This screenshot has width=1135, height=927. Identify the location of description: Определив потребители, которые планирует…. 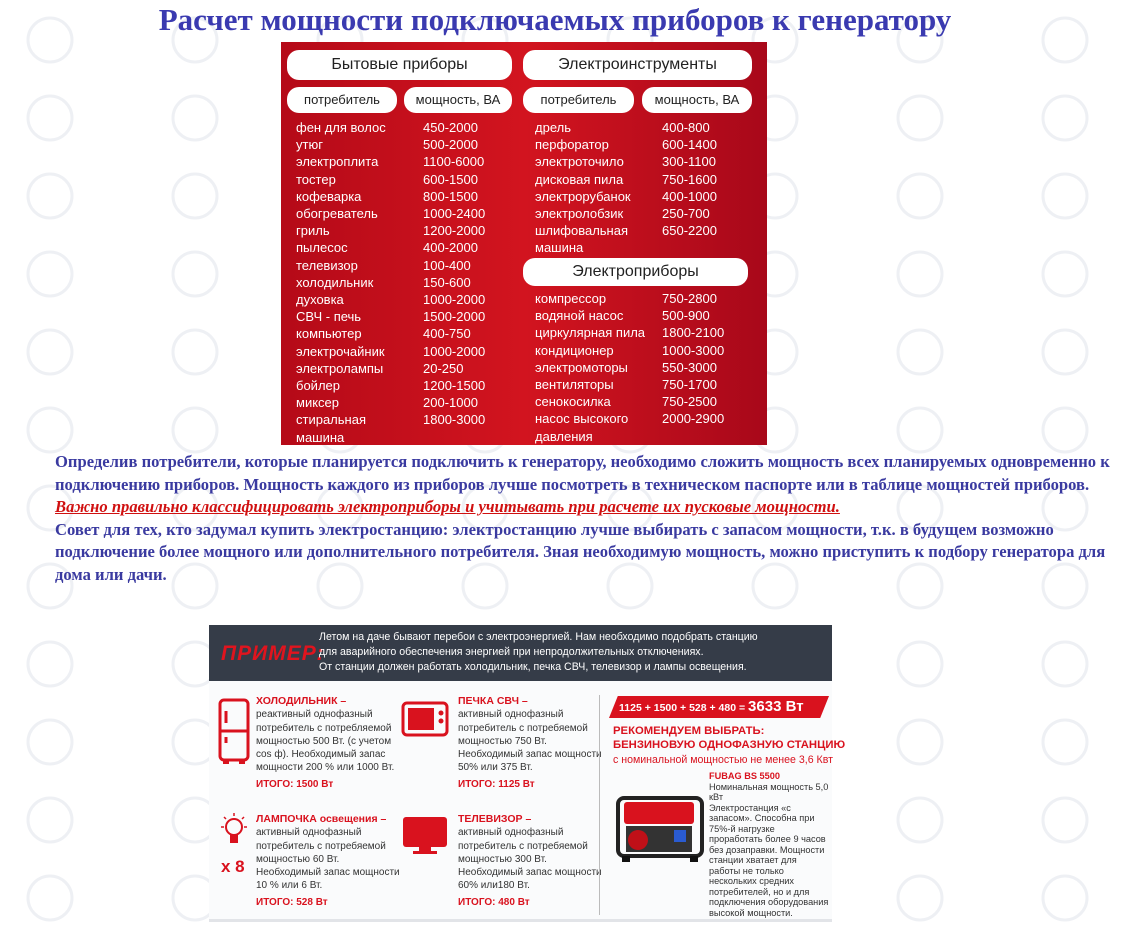
(592, 518).